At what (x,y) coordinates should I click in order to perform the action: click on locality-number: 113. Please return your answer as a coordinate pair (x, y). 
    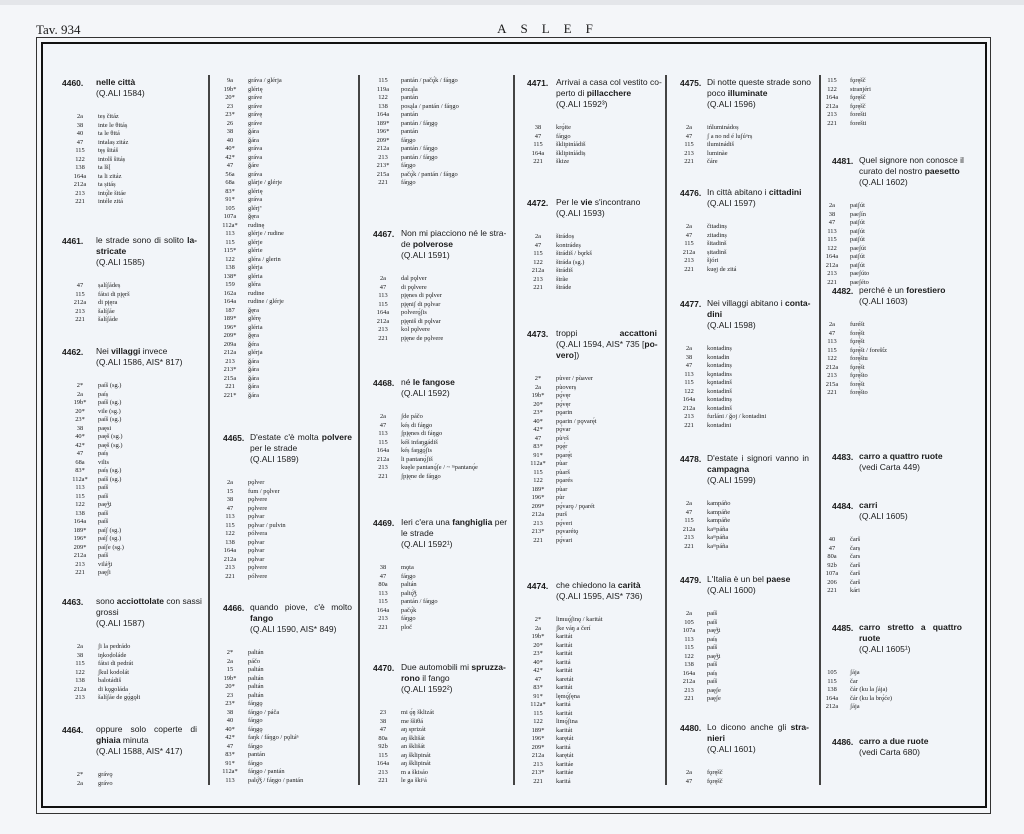
    Looking at the image, I should click on (689, 374).